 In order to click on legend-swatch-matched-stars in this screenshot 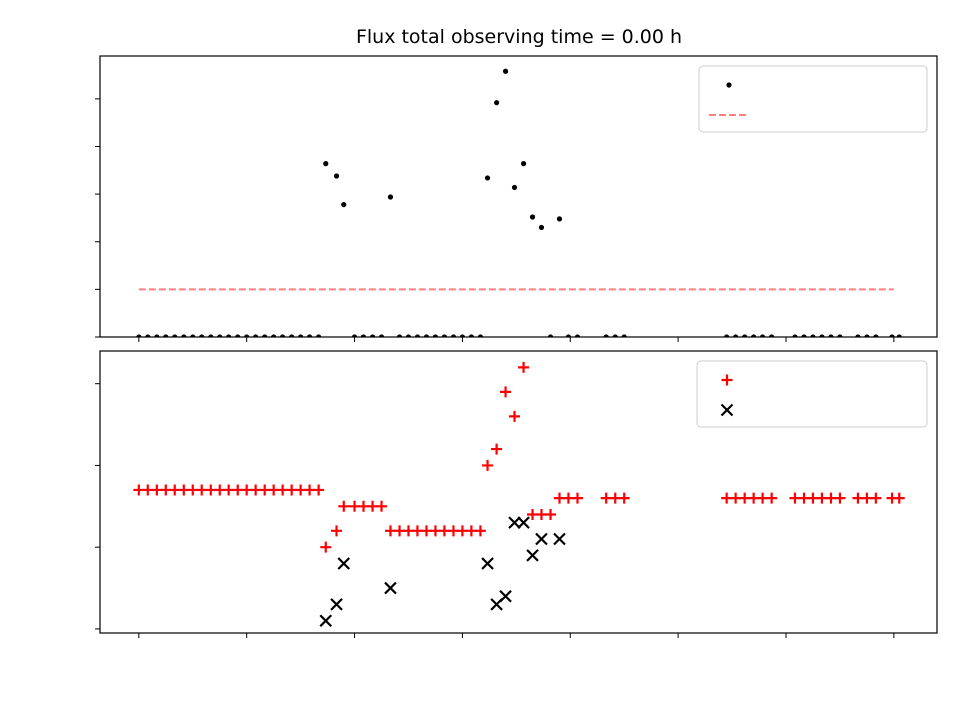, I will do `click(727, 380)`.